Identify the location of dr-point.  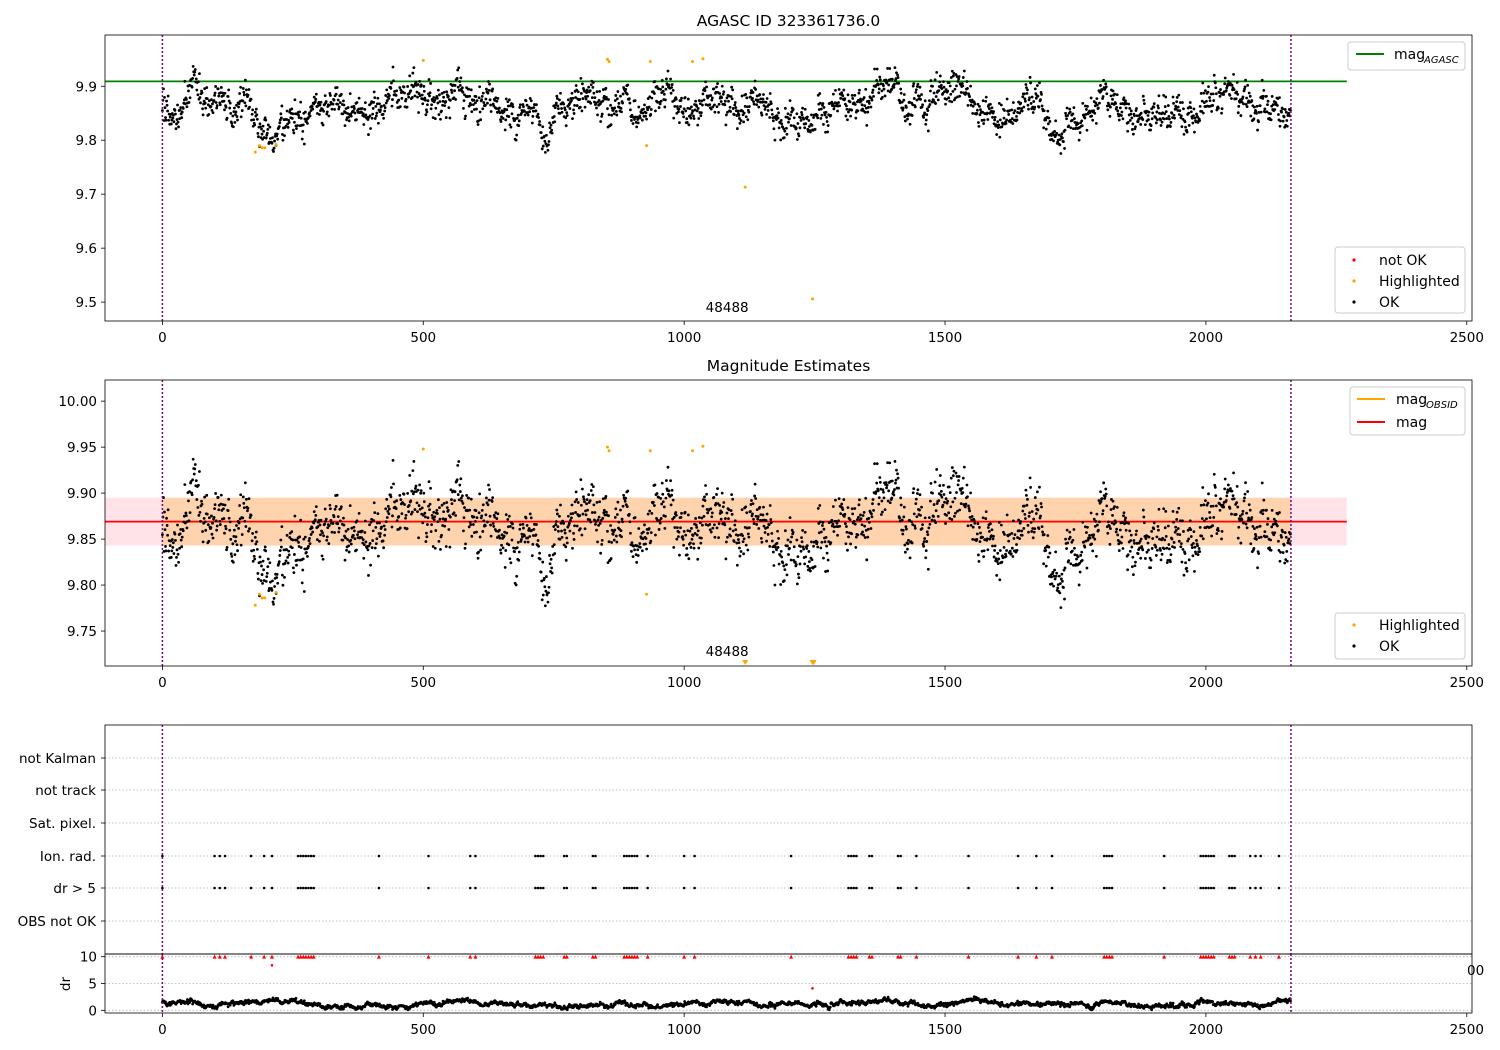
(304, 1001).